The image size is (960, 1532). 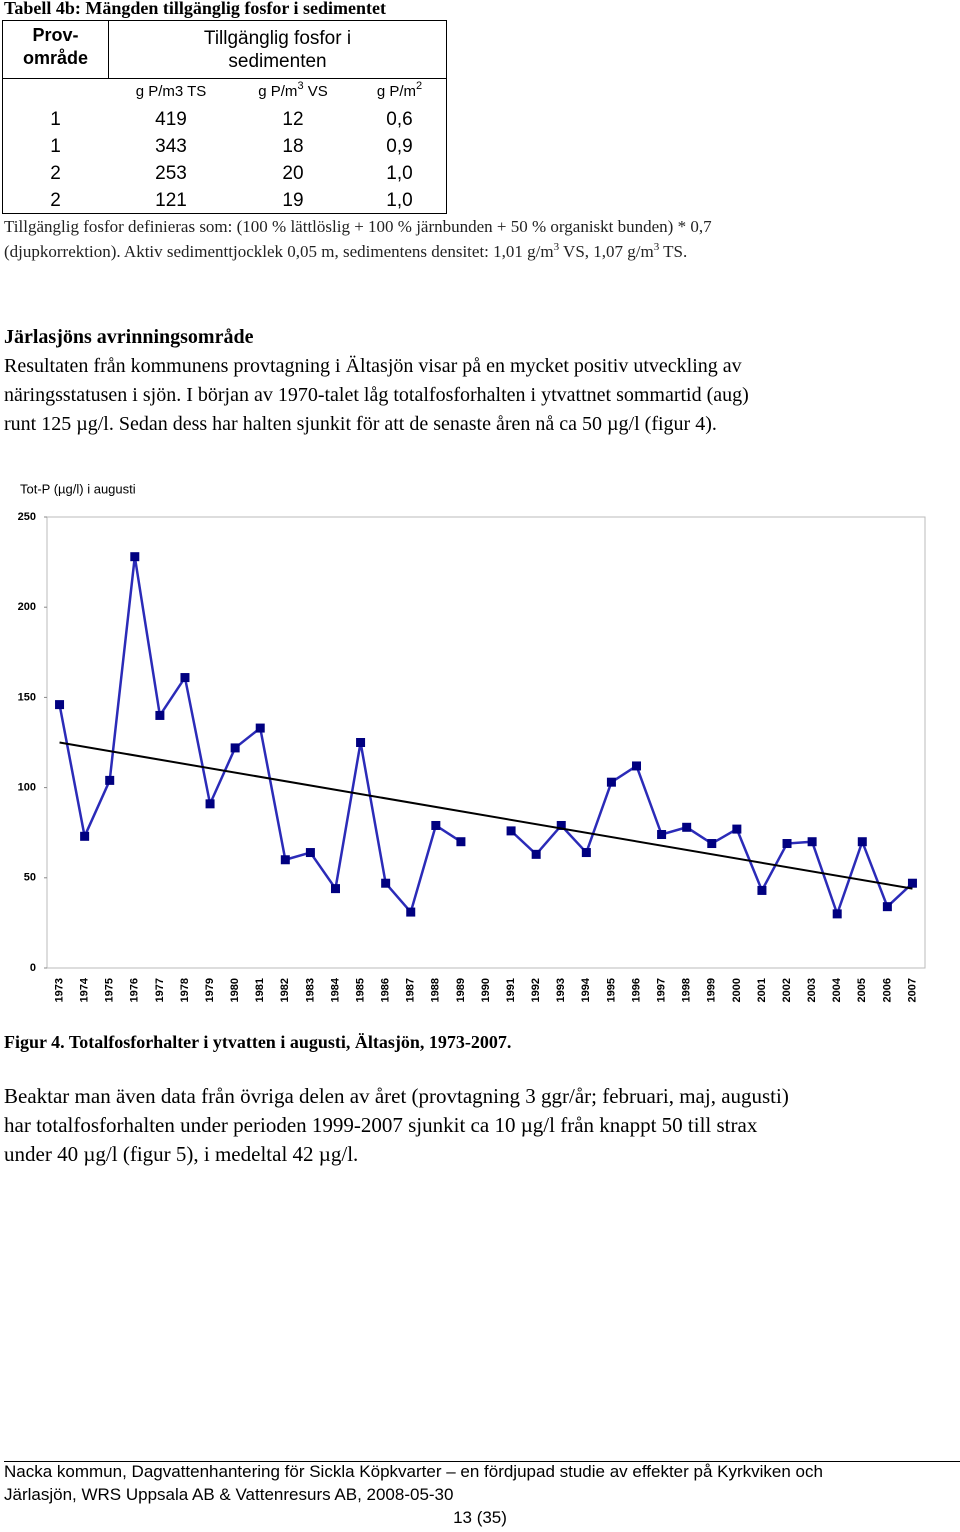 What do you see at coordinates (278, 91) in the screenshot?
I see `unit-text: g P/m` at bounding box center [278, 91].